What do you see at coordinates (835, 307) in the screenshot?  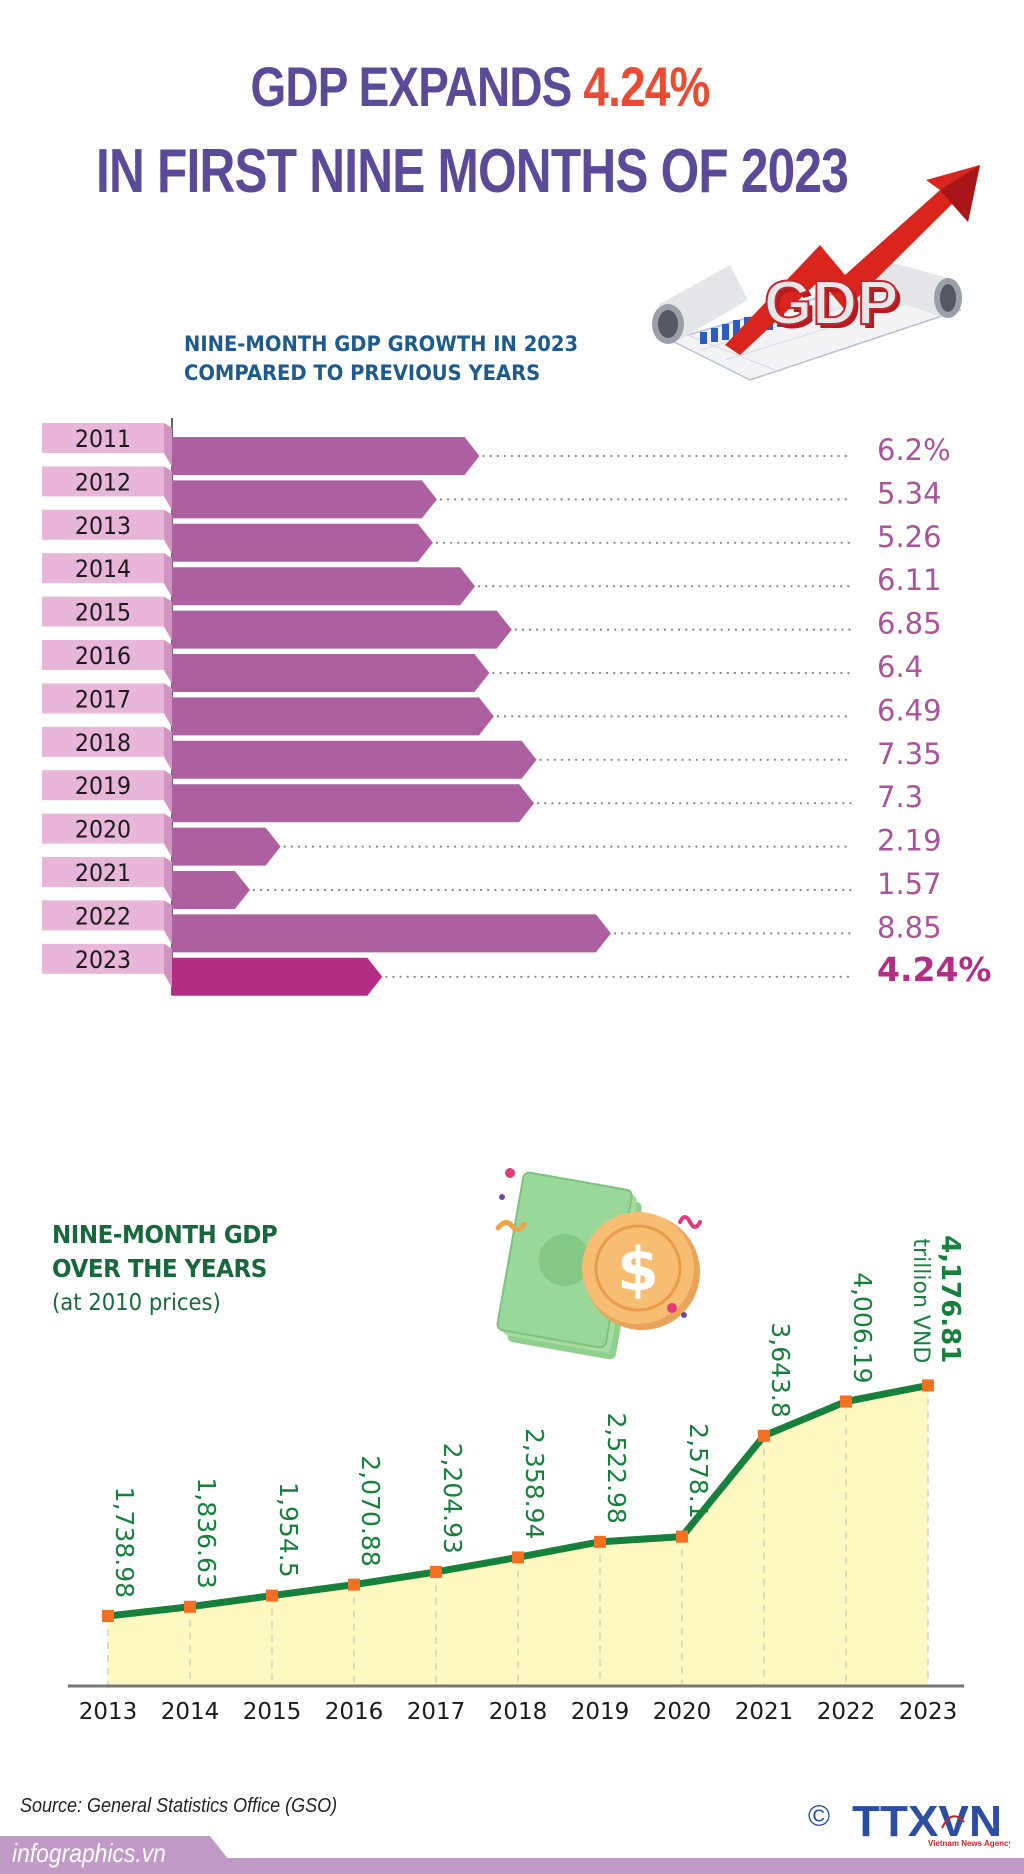 I see `gdp-illustration-text: GDP` at bounding box center [835, 307].